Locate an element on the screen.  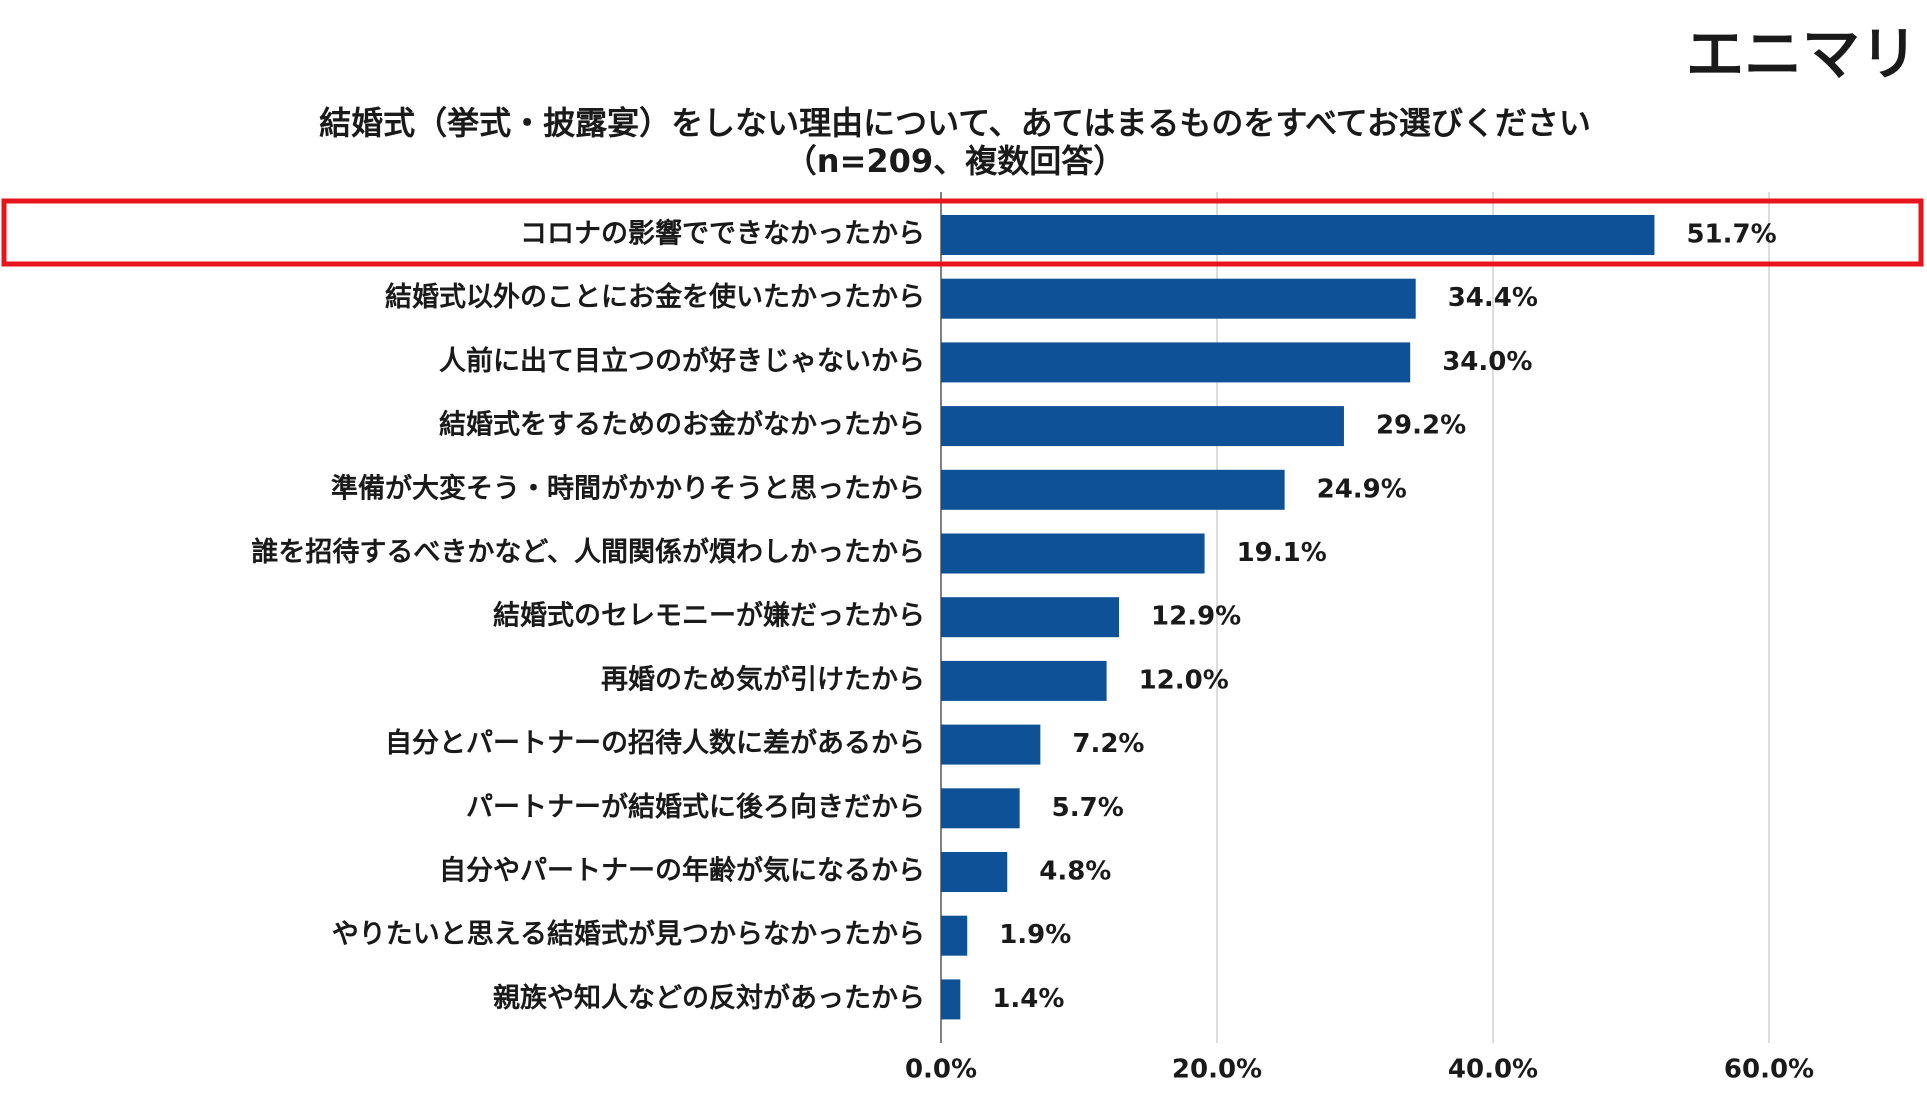
value-label: 4.8% is located at coordinates (1075, 872).